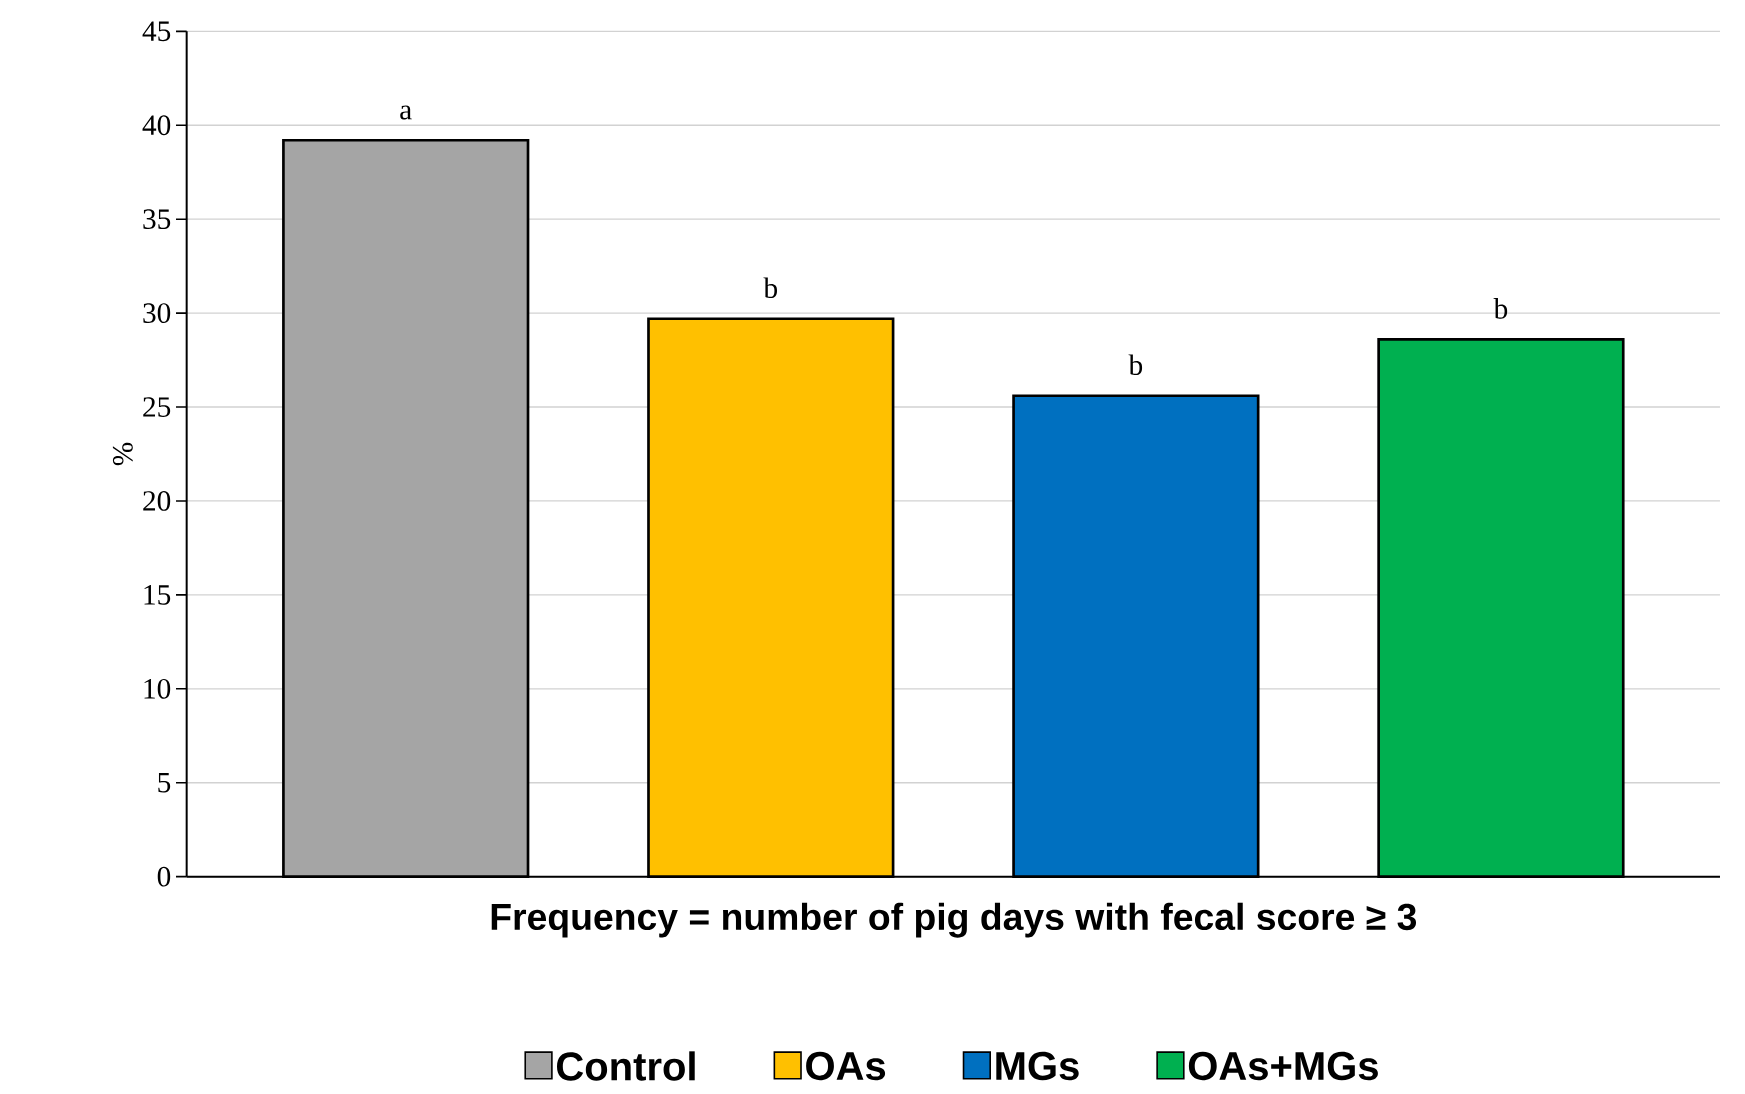 This screenshot has width=1745, height=1094. I want to click on y-tick-label: 15, so click(157, 595).